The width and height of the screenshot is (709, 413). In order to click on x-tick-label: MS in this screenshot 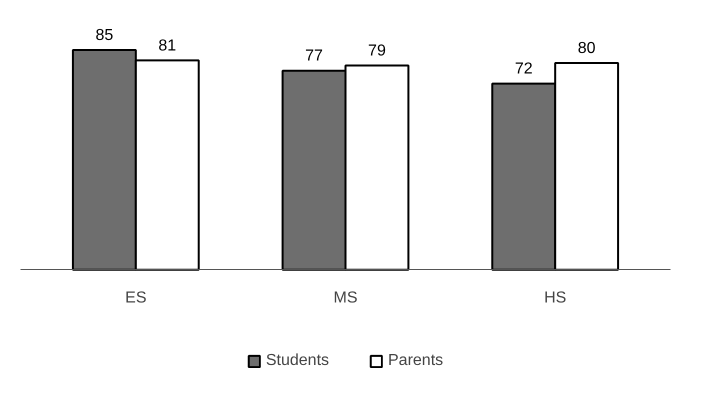, I will do `click(346, 298)`.